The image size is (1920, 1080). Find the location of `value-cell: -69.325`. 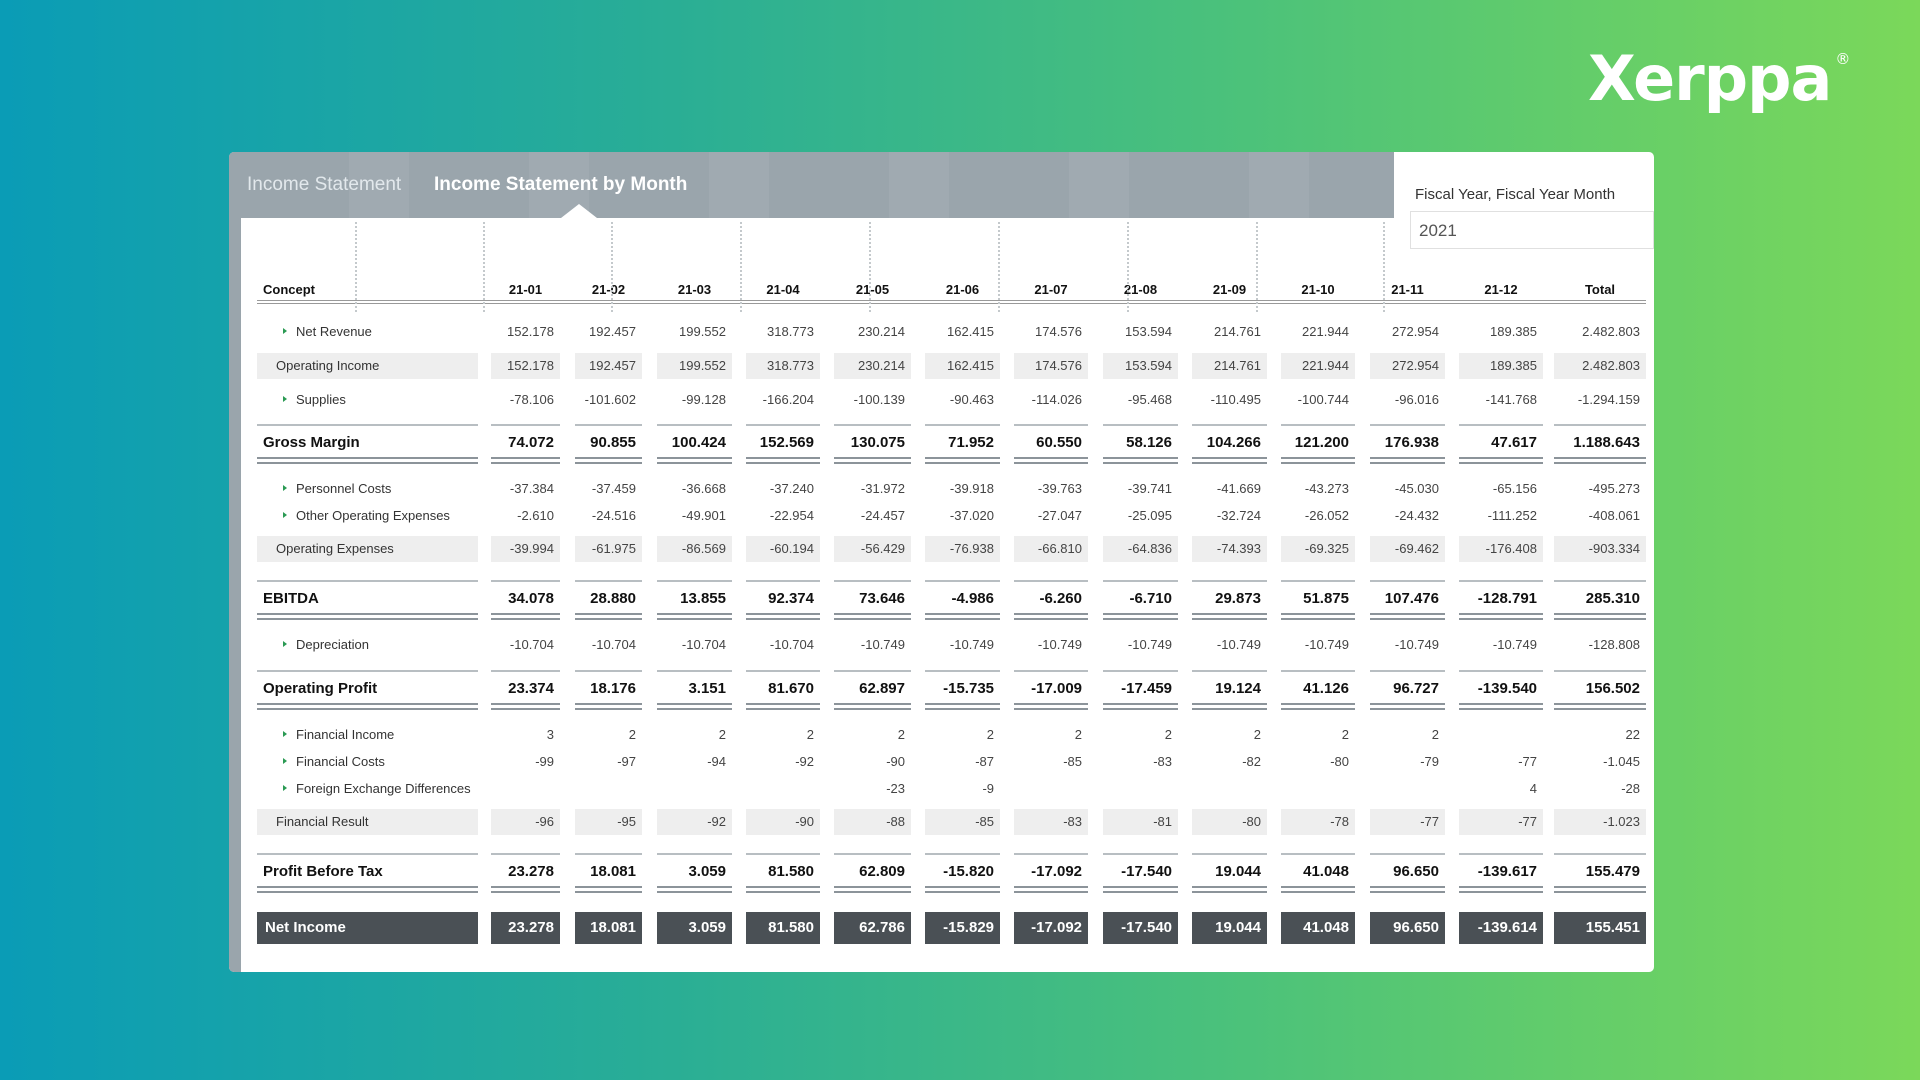

value-cell: -69.325 is located at coordinates (1326, 548).